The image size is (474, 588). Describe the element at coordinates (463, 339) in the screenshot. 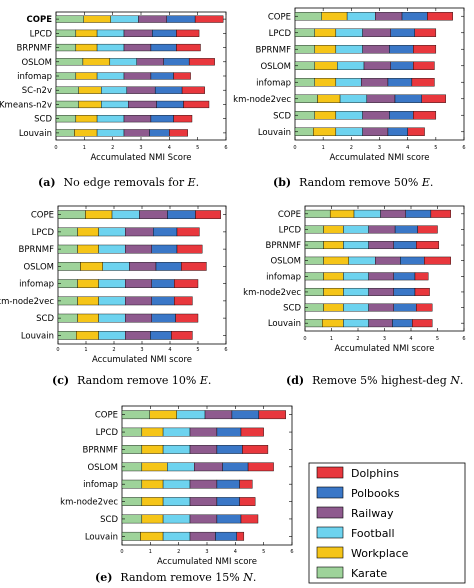

I see `x-tick-label: 6` at that location.